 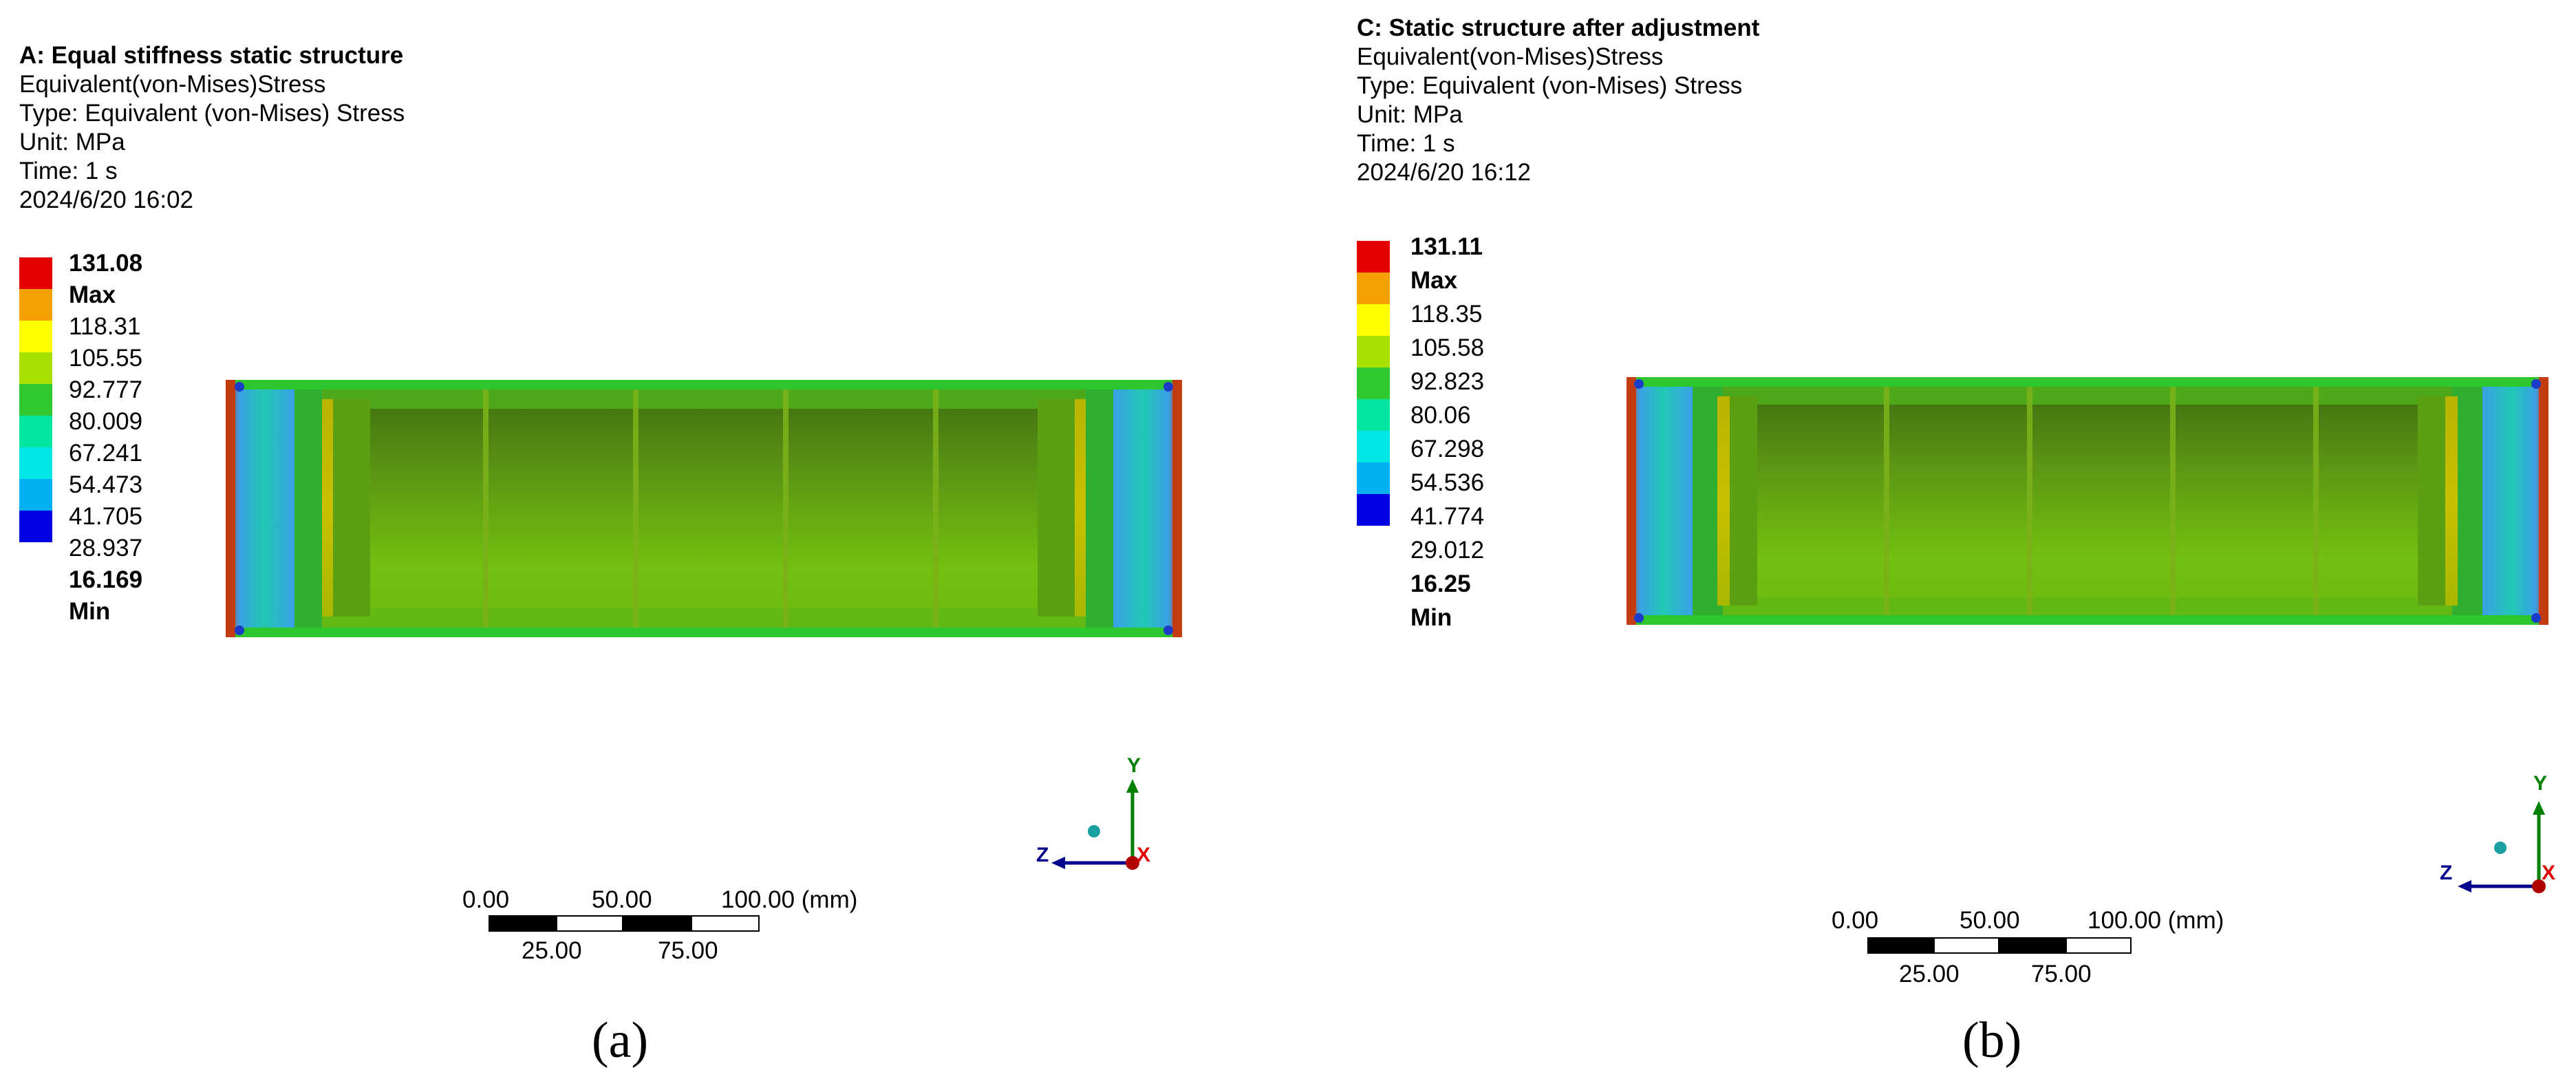 I want to click on legend-min: 16.25 Min, so click(x=1441, y=600).